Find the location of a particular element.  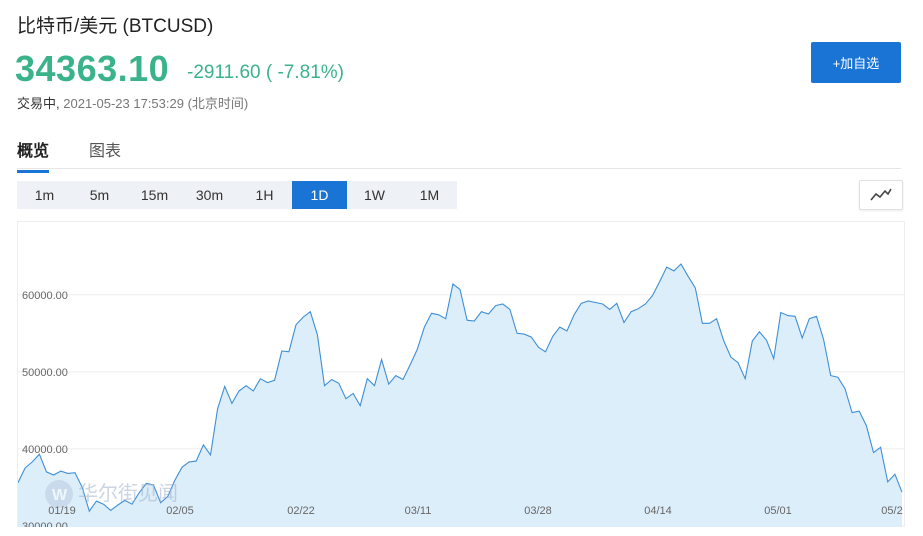

price-change: -2911.60 ( -7.81%) is located at coordinates (266, 72).